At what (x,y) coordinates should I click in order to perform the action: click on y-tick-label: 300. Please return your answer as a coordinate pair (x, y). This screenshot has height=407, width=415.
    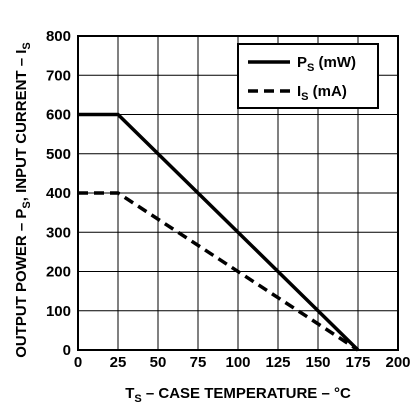
    Looking at the image, I should click on (58, 232).